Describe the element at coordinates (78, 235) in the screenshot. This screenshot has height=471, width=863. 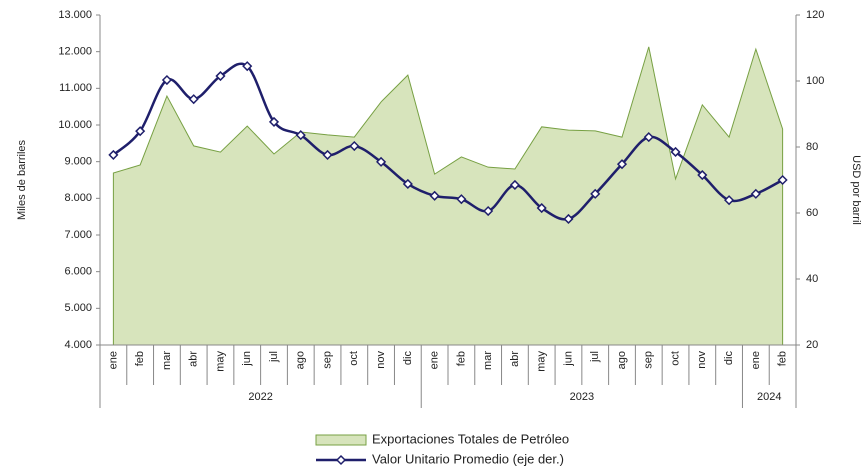
I see `y-tick-label: 7.000` at that location.